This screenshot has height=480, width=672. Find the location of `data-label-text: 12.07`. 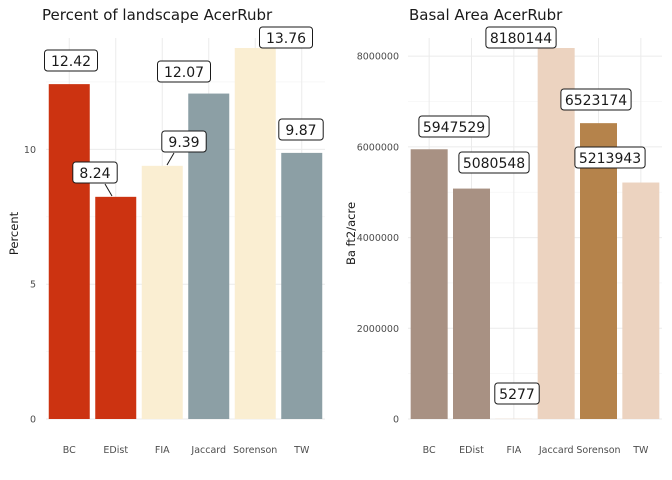

data-label-text: 12.07 is located at coordinates (184, 73).